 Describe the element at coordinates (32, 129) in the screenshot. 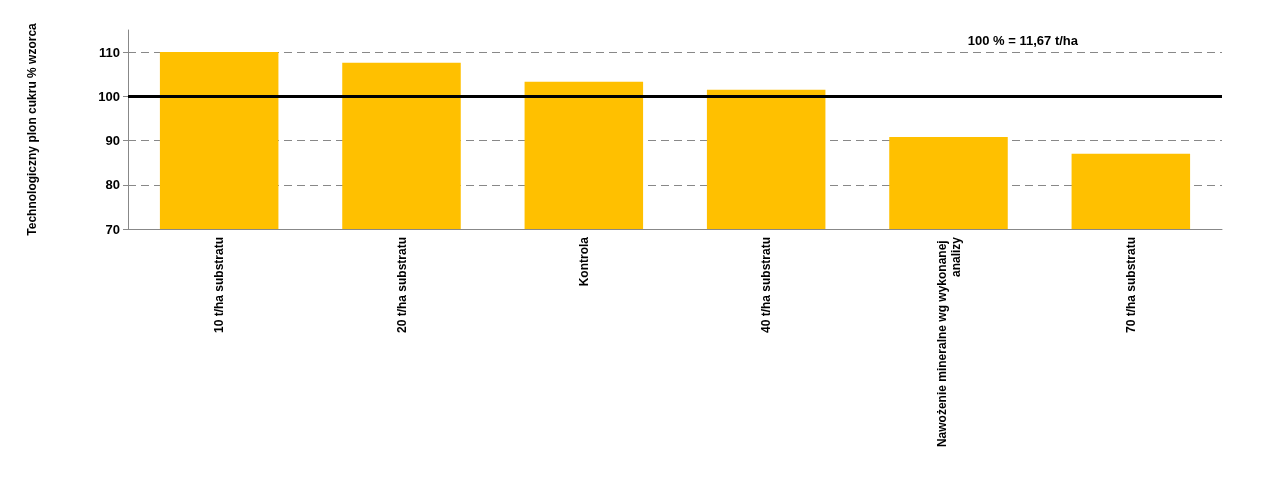

I see `y-axis-title: Technologiczny plon cukru % wzorca` at that location.